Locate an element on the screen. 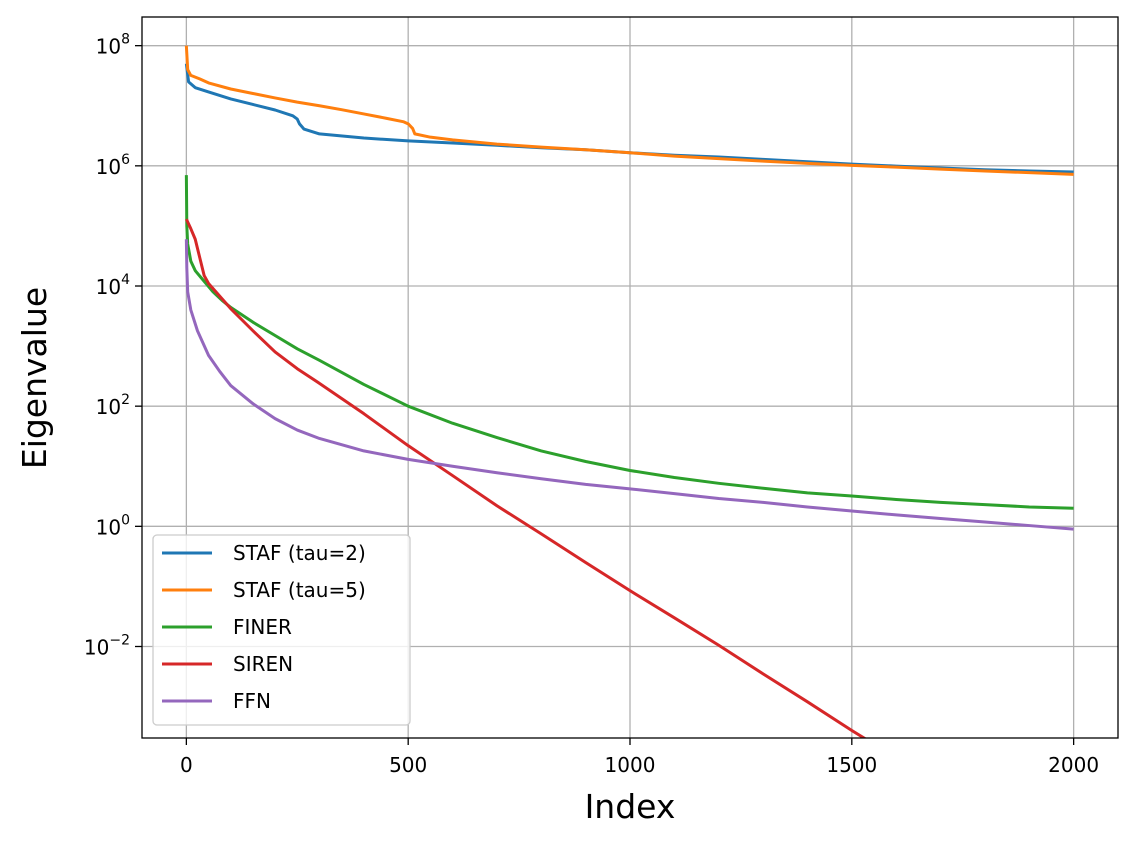 This screenshot has height=846, width=1135. x-tick-label-3: 1500 is located at coordinates (851, 765).